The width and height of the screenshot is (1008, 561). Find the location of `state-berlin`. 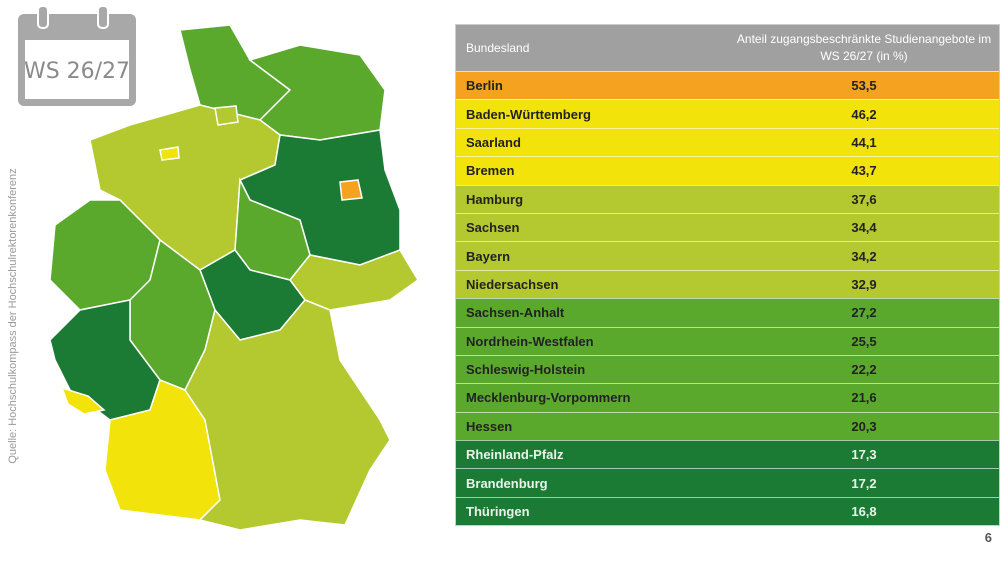

state-berlin is located at coordinates (351, 190).